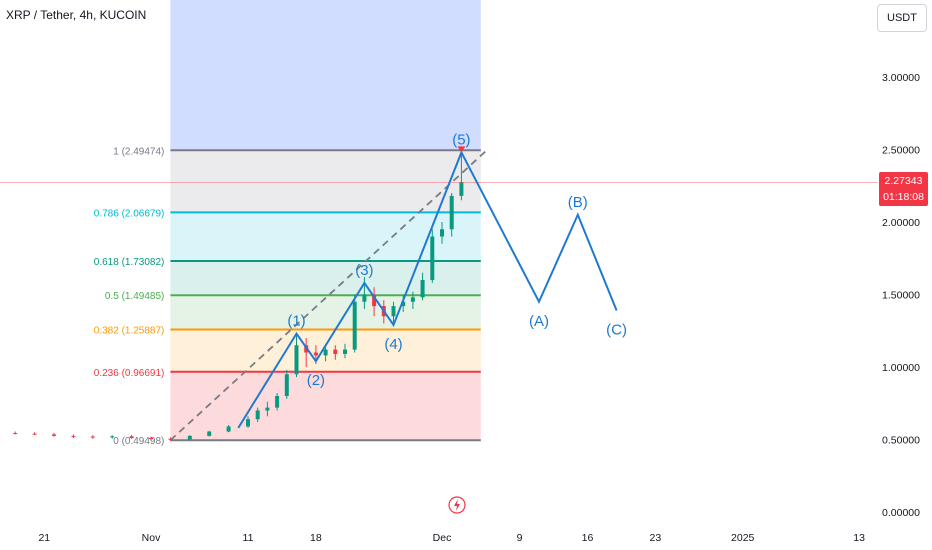  What do you see at coordinates (520, 538) in the screenshot?
I see `x-tick-label: 9` at bounding box center [520, 538].